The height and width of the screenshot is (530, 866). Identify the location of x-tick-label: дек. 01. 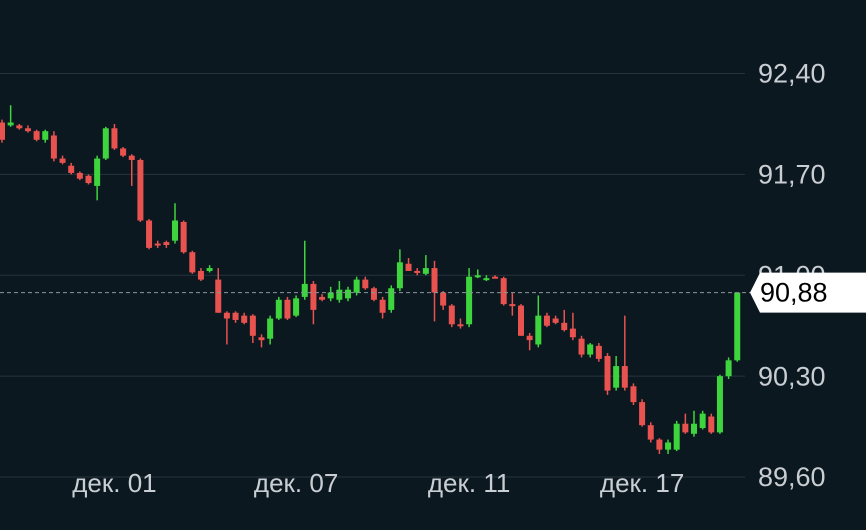
(114, 483).